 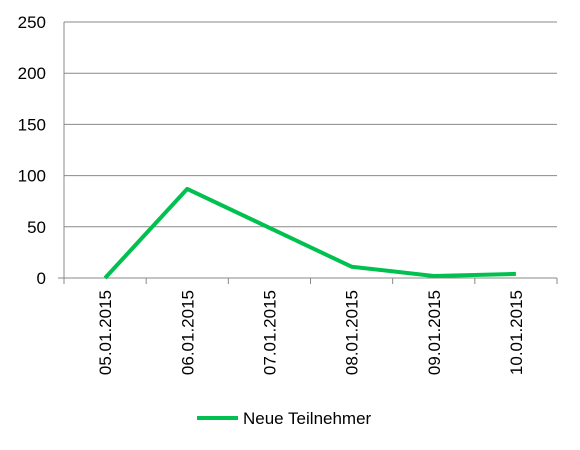 I want to click on y-tick-label: 0, so click(x=41, y=278).